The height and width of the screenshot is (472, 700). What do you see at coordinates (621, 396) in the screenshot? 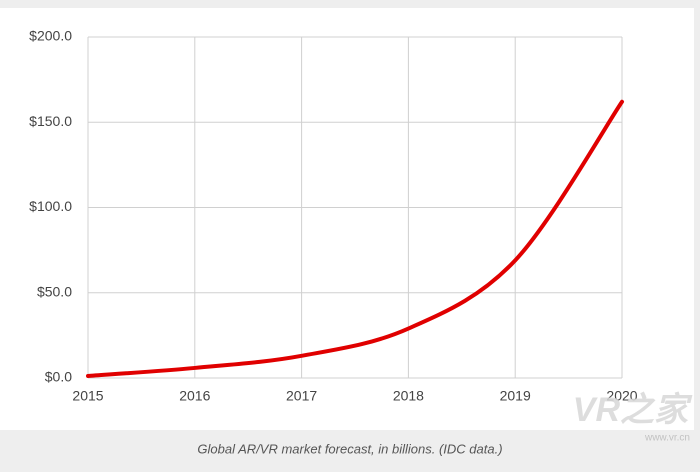
I see `x-tick-label: 2020` at bounding box center [621, 396].